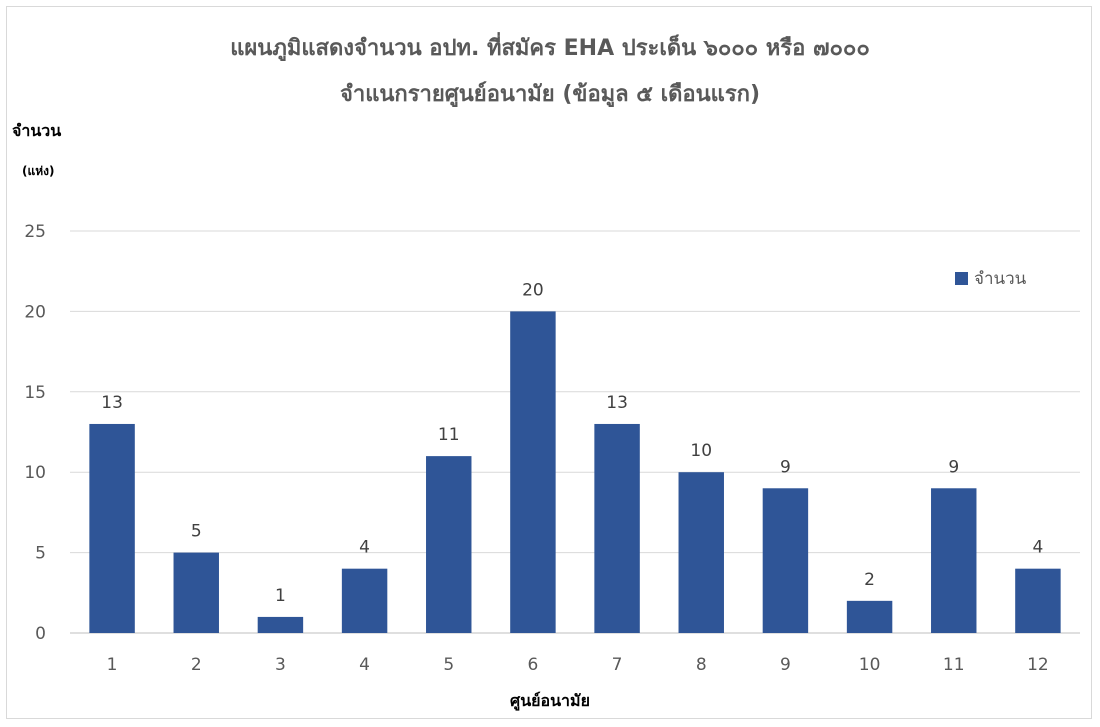 The image size is (1100, 727). I want to click on x-tick-label: 10, so click(870, 665).